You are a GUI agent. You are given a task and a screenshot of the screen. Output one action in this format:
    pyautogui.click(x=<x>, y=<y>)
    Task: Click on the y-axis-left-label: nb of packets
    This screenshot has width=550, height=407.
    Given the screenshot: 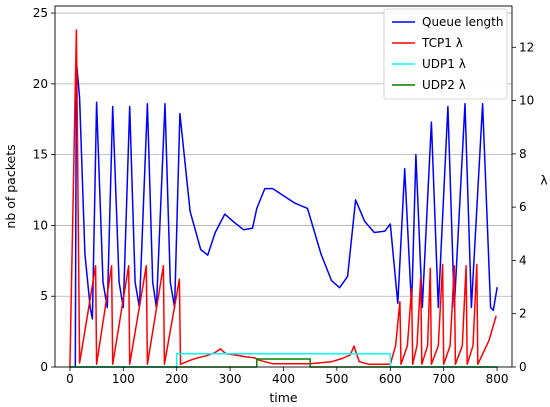 What is the action you would take?
    pyautogui.click(x=10, y=186)
    